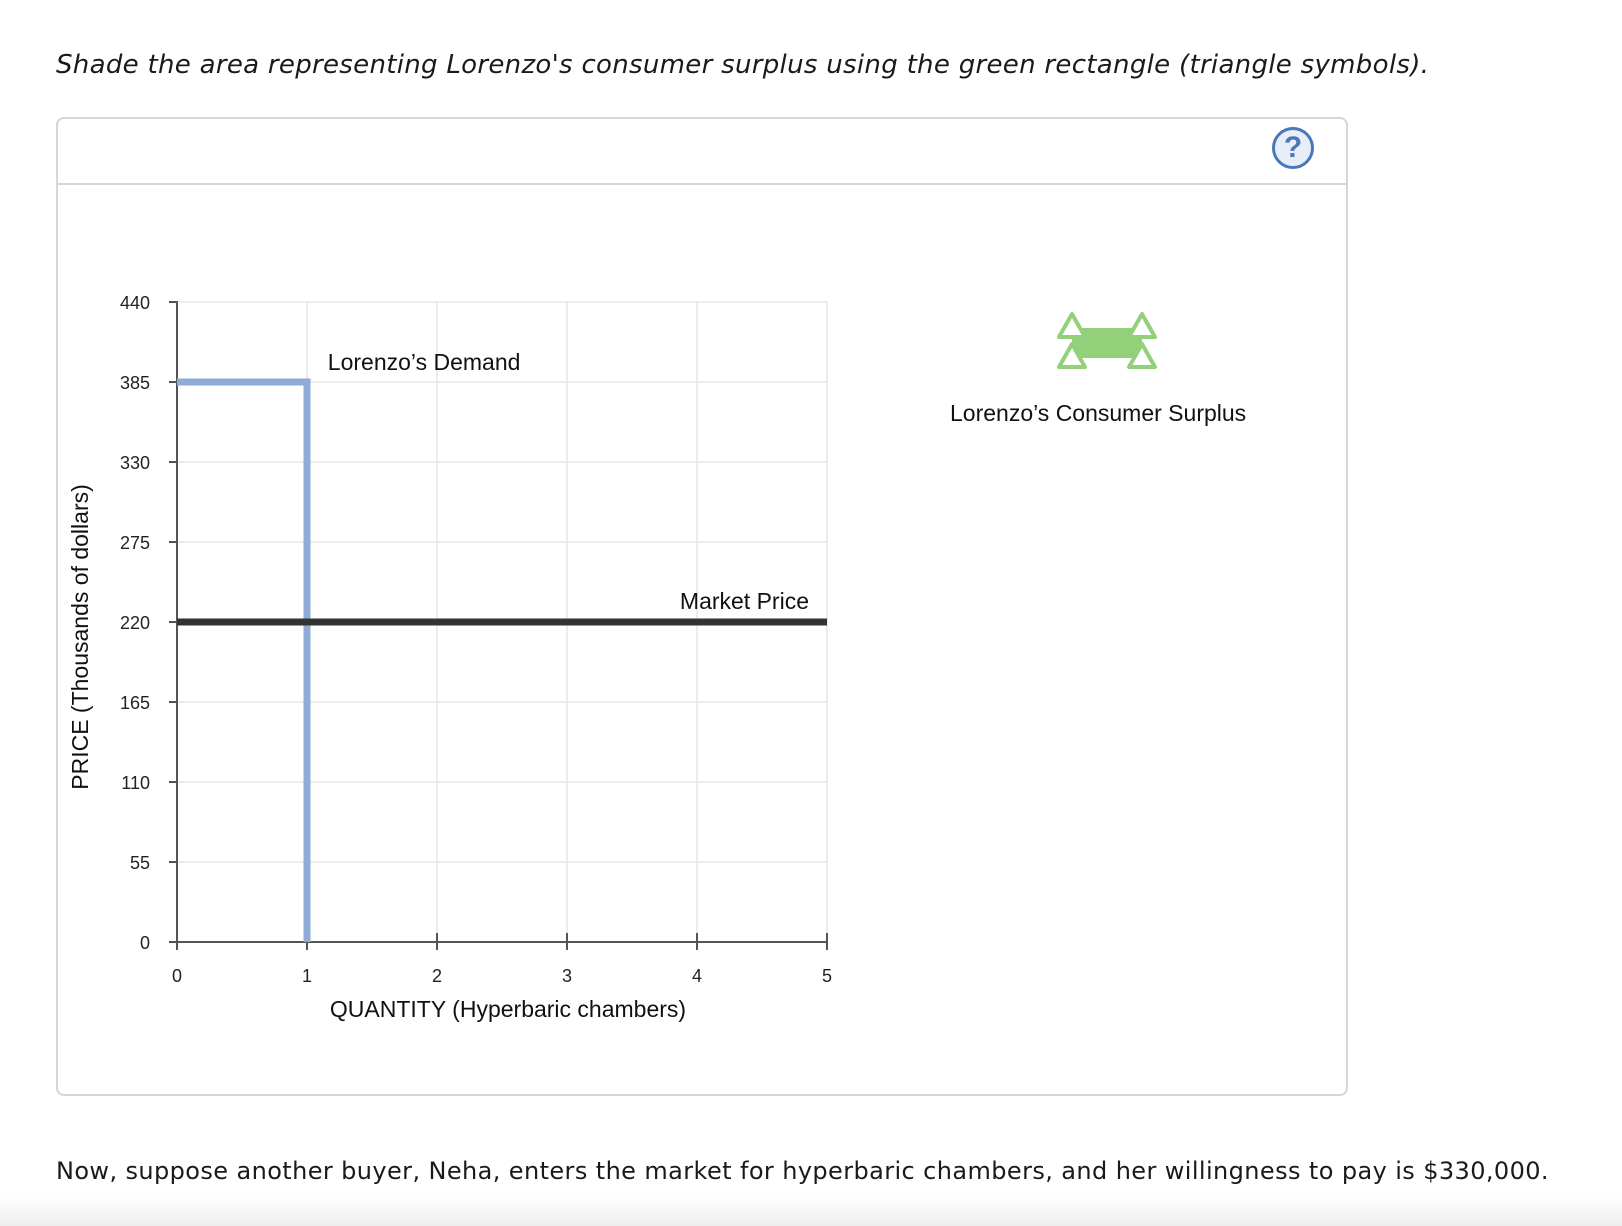  Describe the element at coordinates (80, 637) in the screenshot. I see `y-axis-title: PRICE (Thousands of dollars)` at that location.